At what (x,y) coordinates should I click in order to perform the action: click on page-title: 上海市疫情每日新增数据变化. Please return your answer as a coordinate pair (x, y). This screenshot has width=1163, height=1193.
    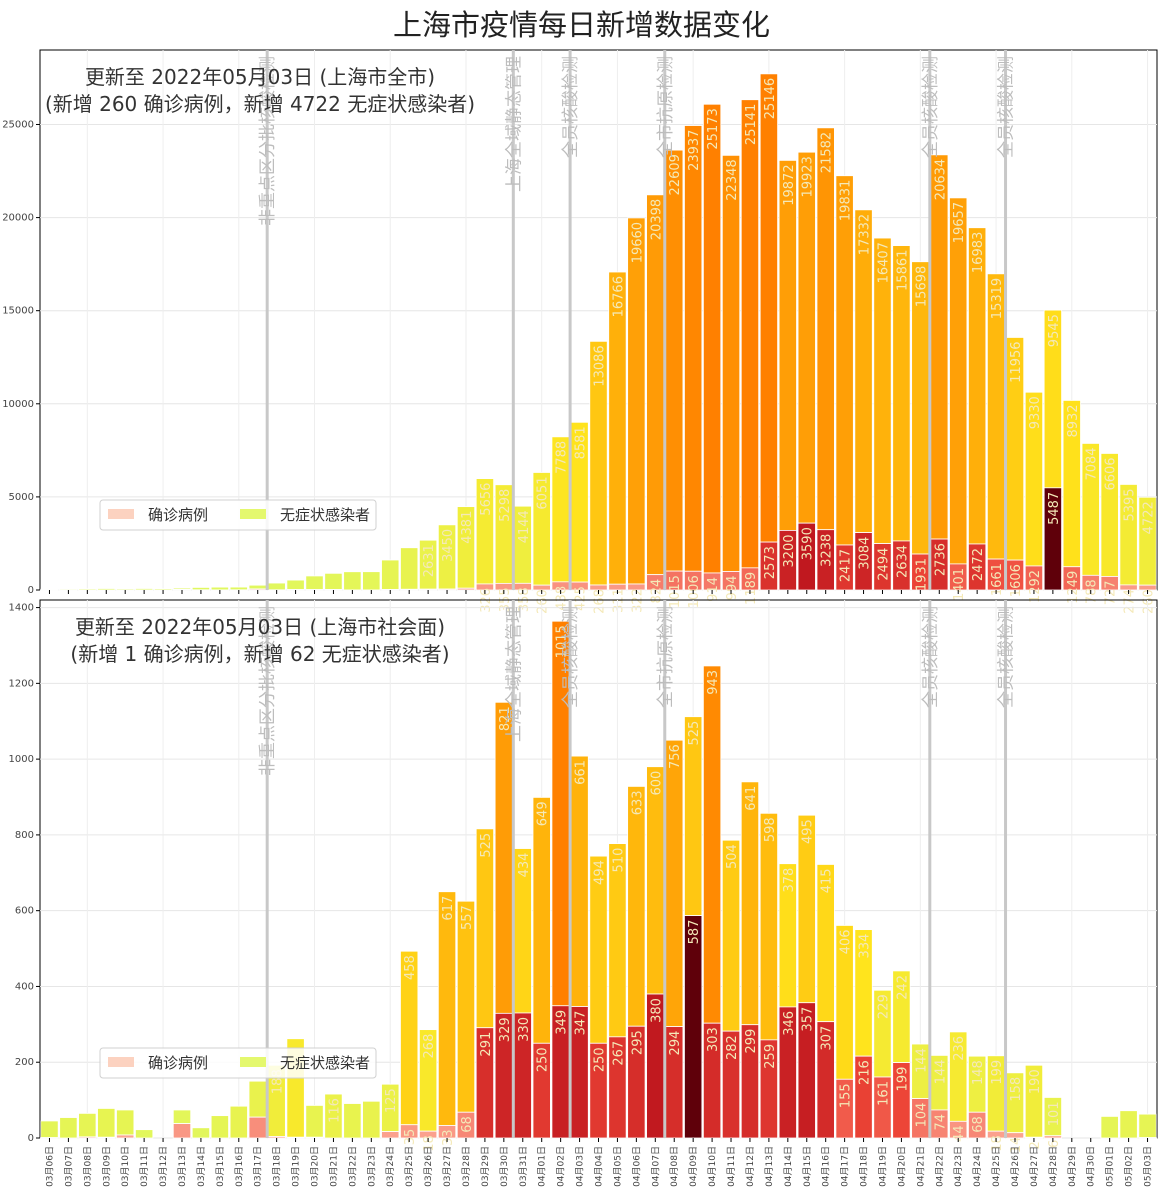
    Looking at the image, I should click on (581, 25).